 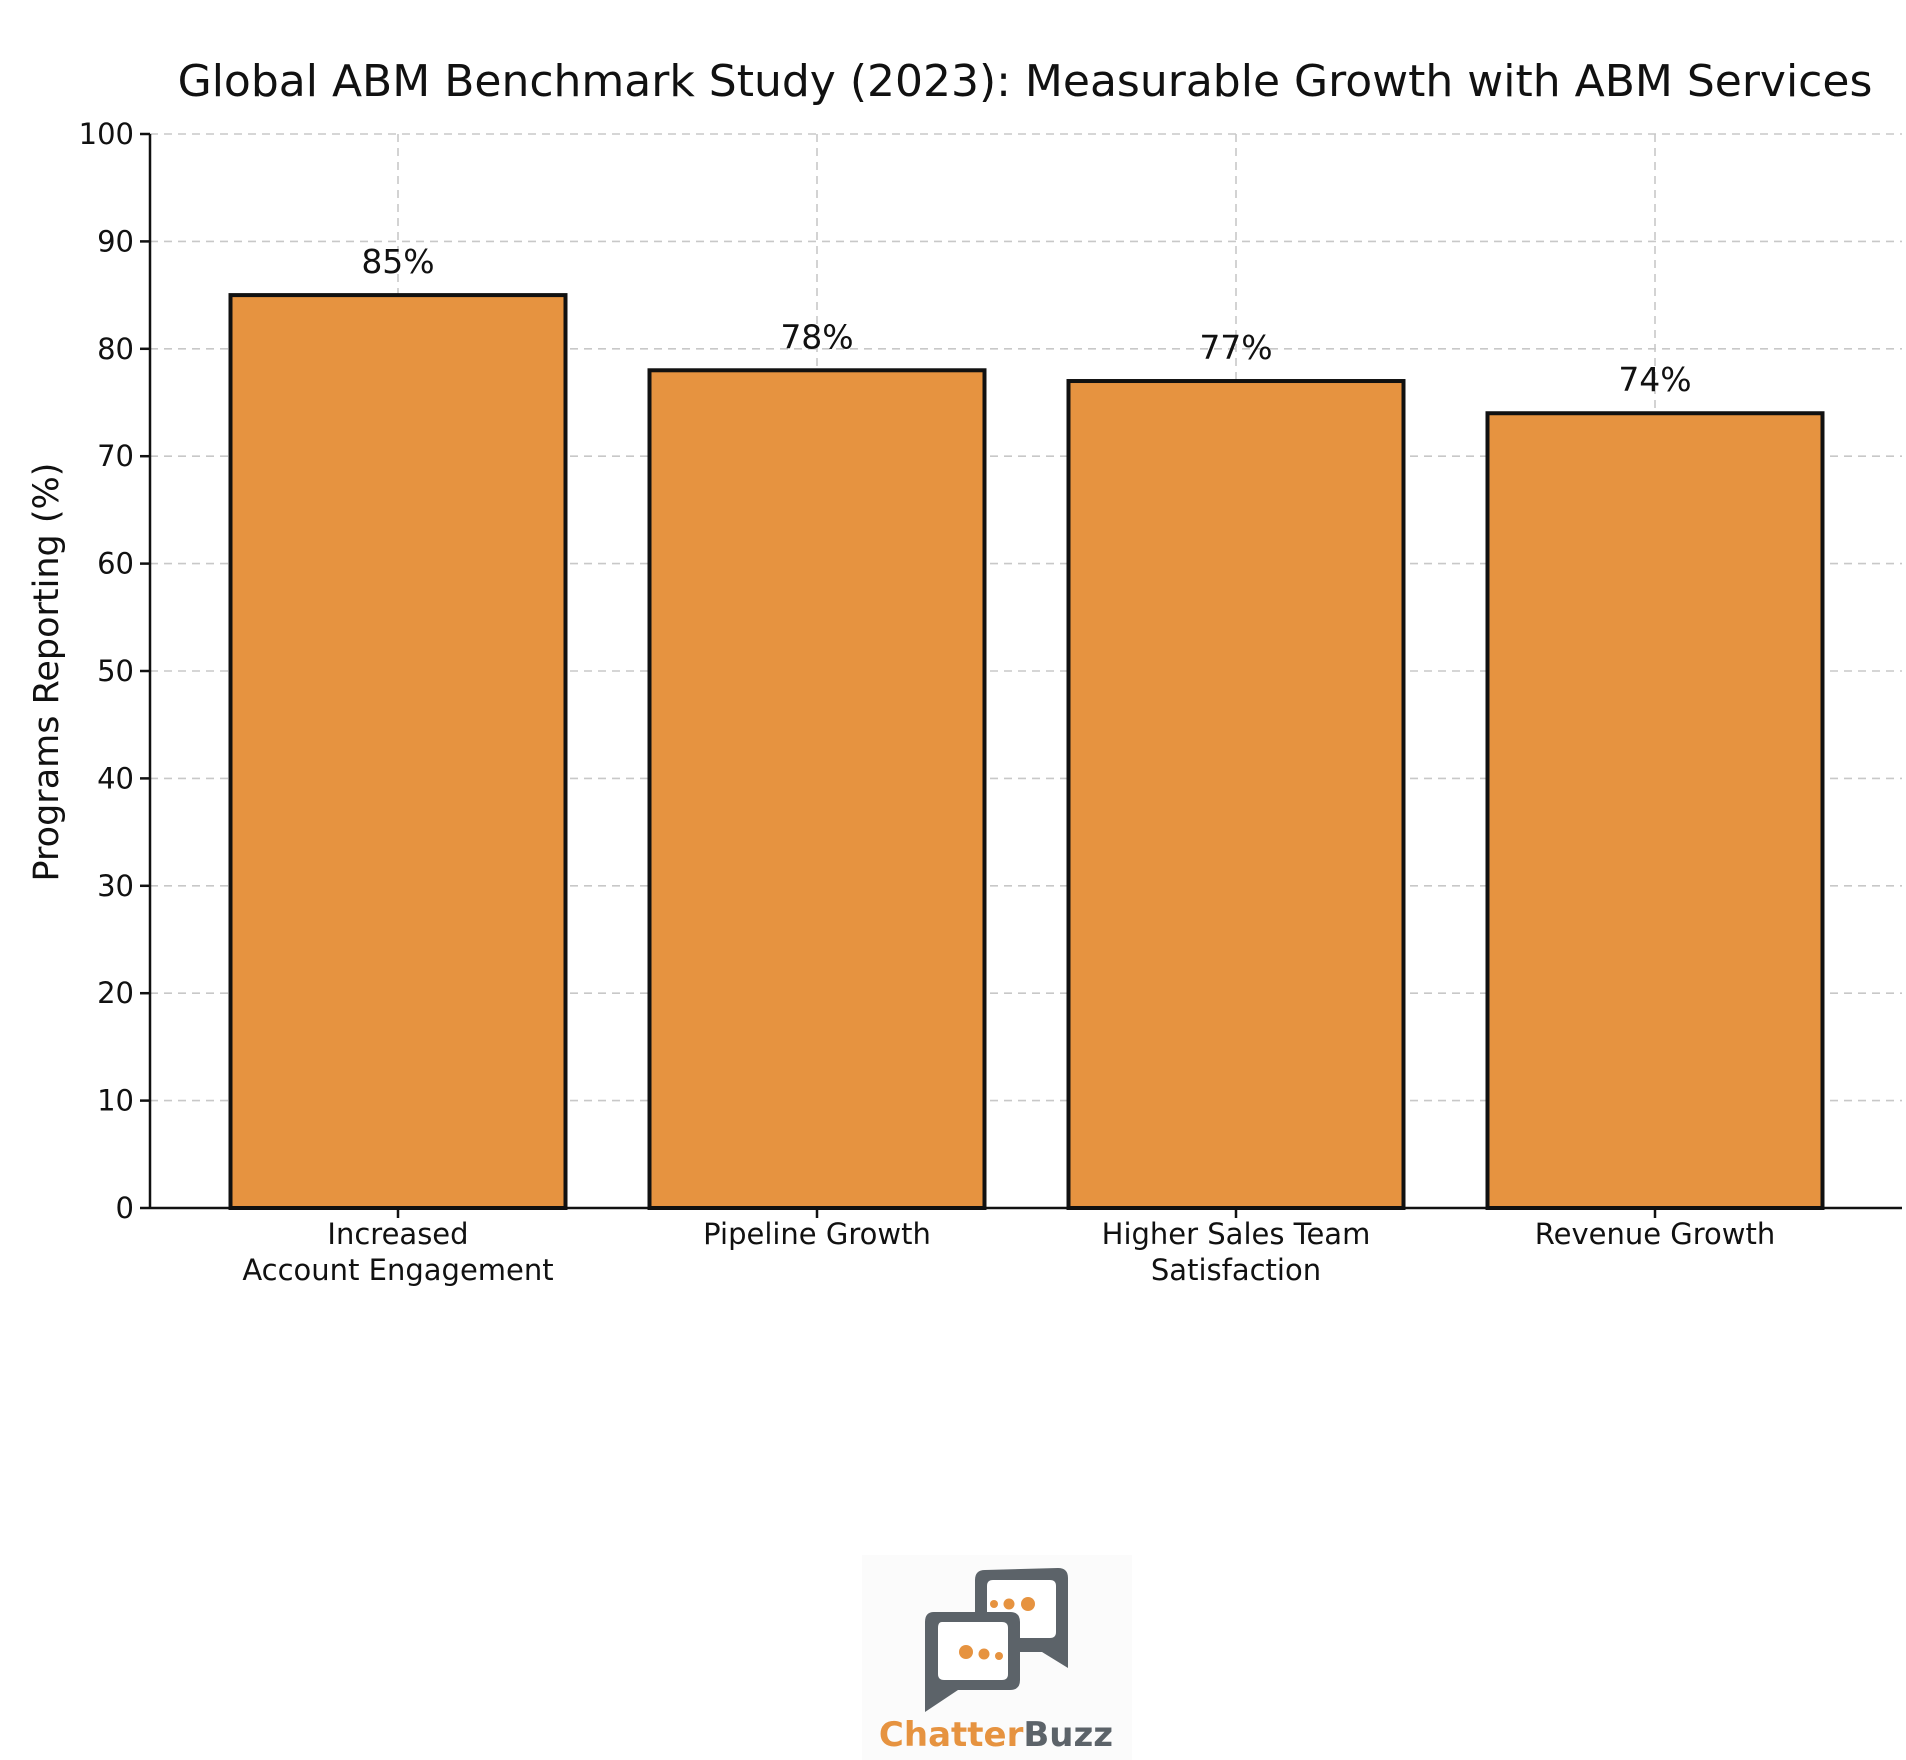 I want to click on chatterbuzz-logo: ChatterBuzz, so click(x=997, y=1657).